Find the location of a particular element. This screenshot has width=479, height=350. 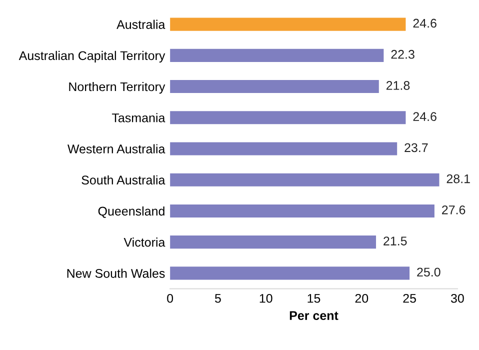

data-label: 25.0 is located at coordinates (428, 272).